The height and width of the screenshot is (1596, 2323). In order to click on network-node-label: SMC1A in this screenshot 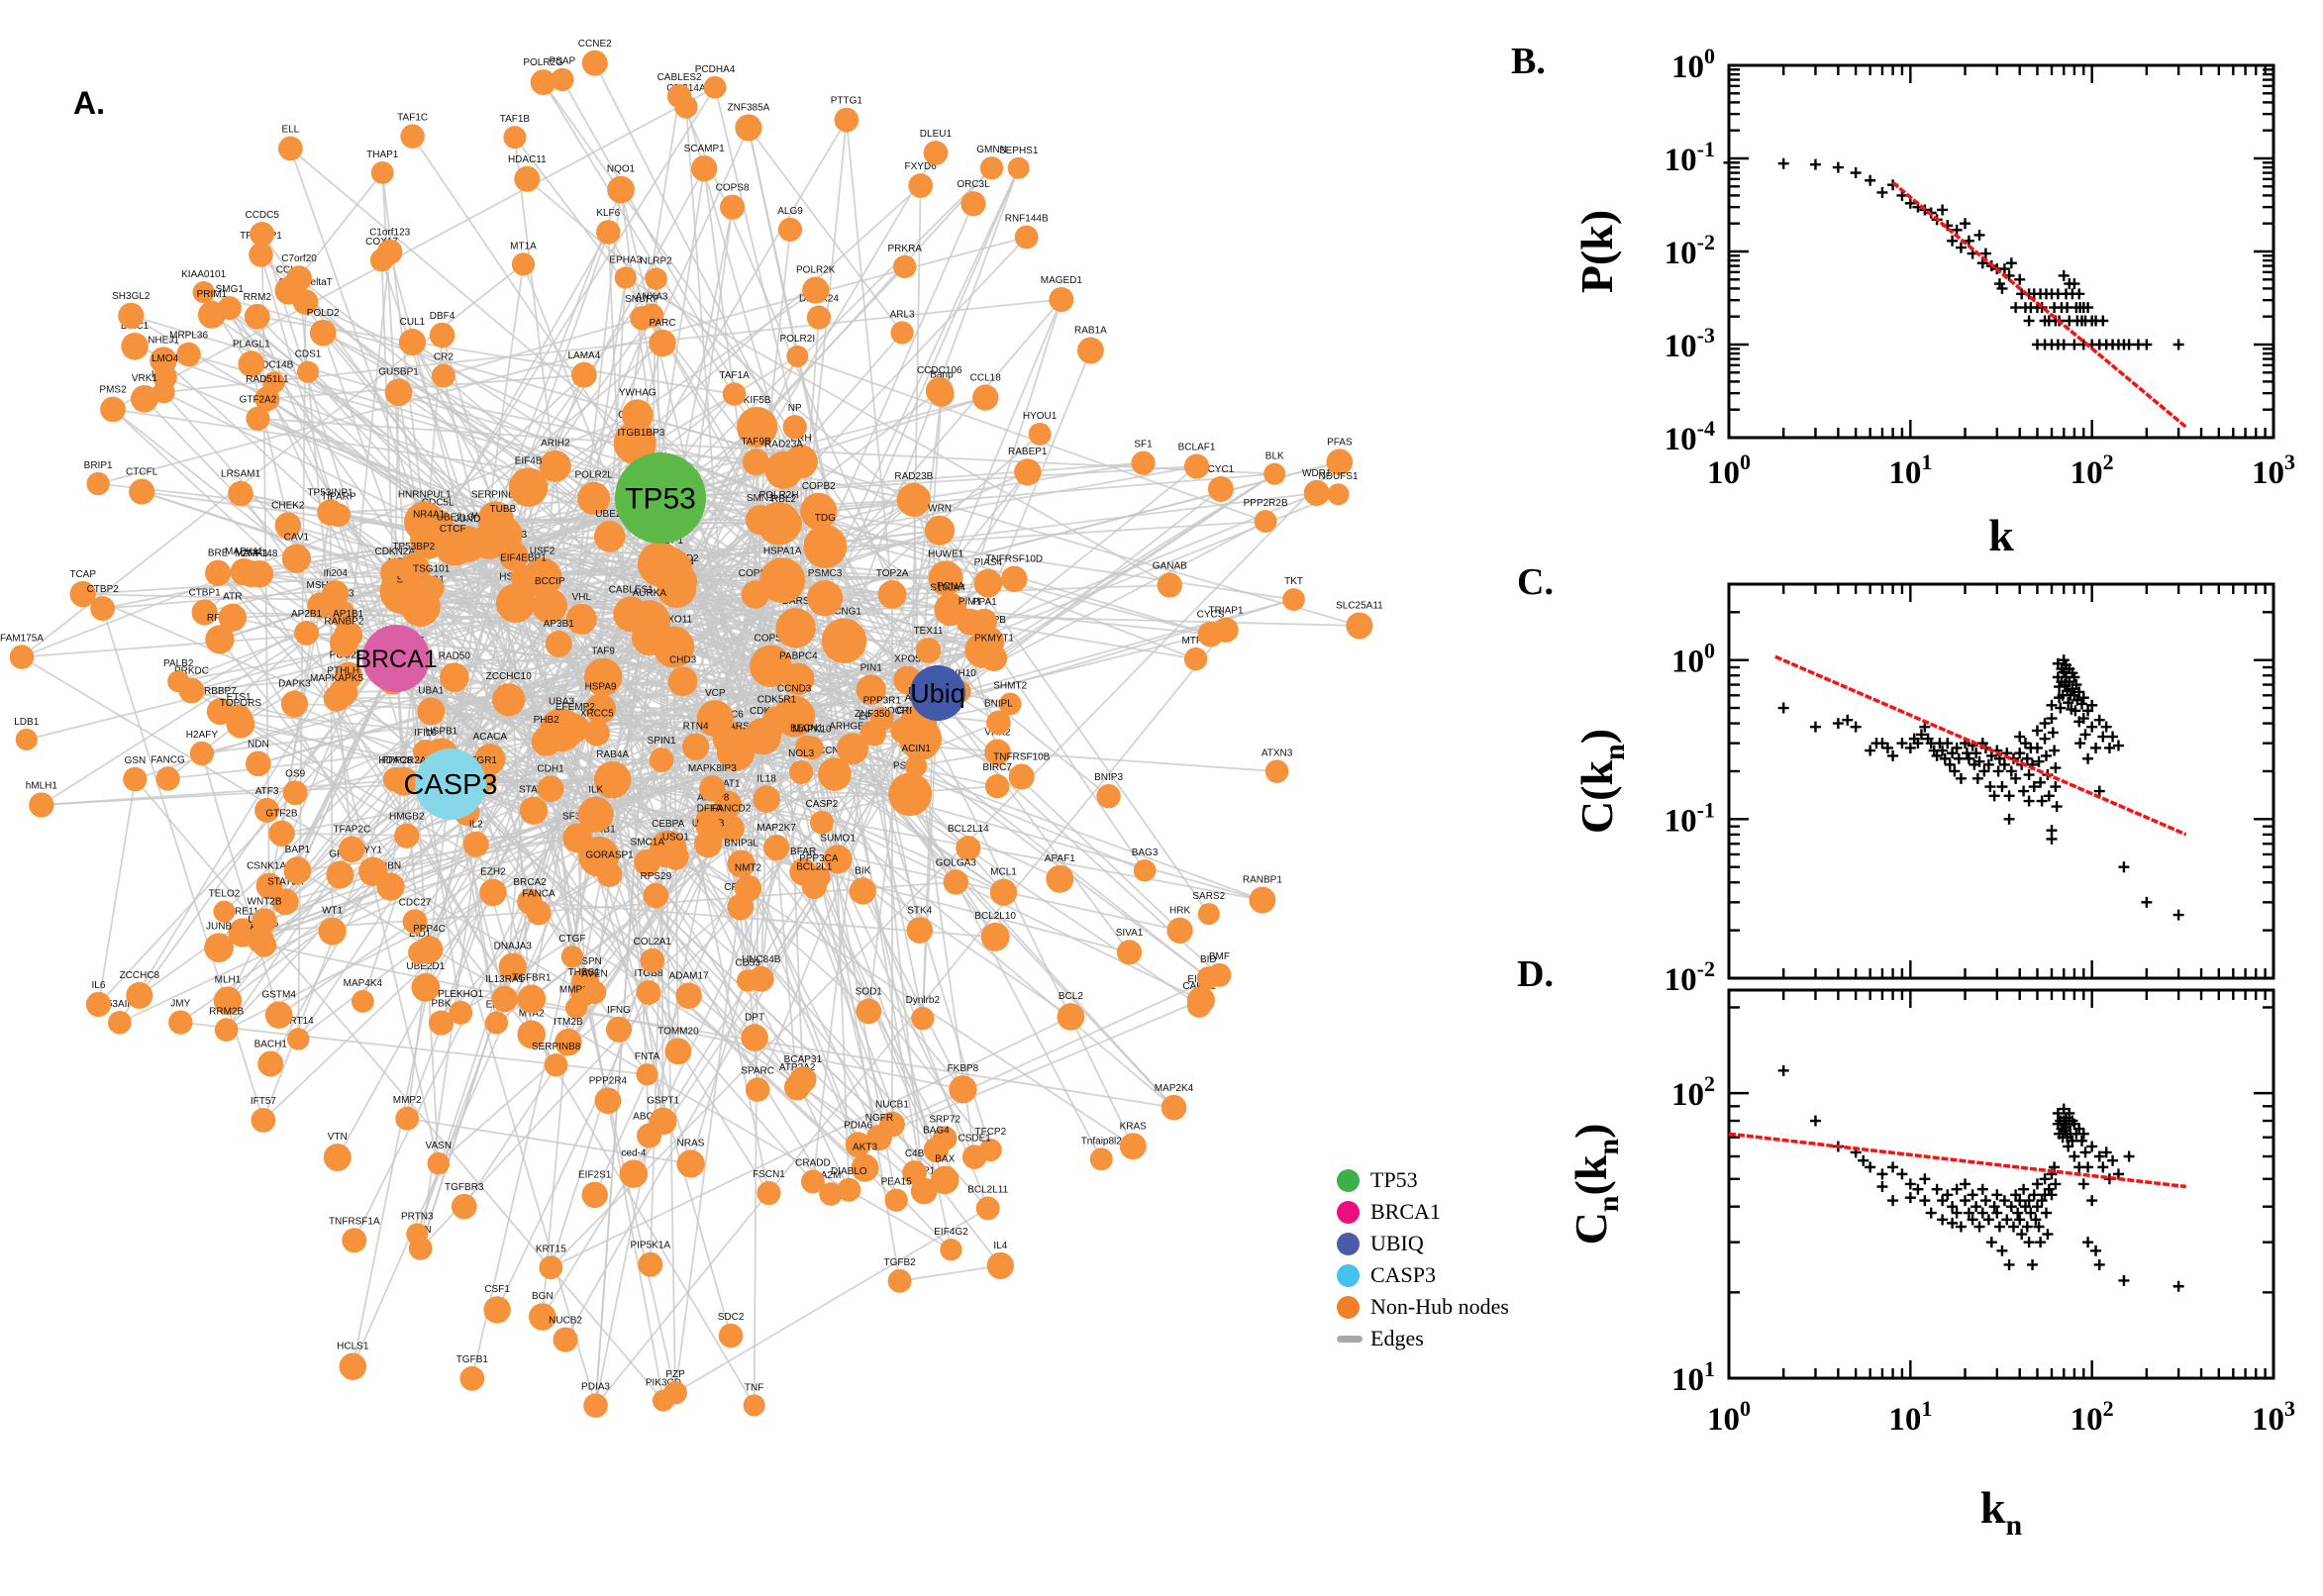, I will do `click(648, 843)`.